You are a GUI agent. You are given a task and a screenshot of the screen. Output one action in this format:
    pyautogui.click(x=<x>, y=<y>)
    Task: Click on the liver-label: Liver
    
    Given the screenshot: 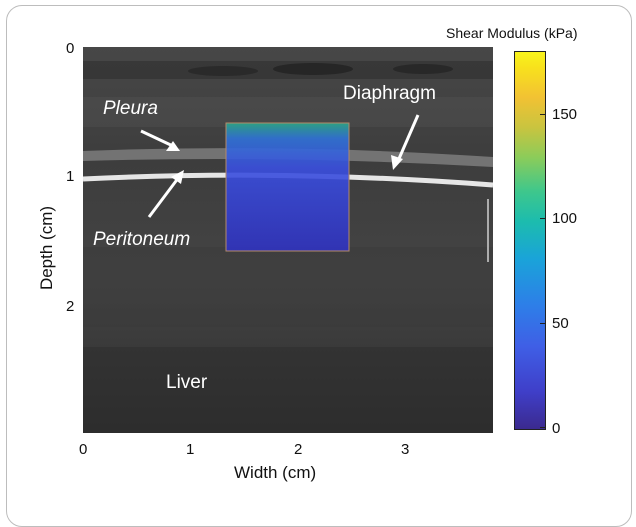 What is the action you would take?
    pyautogui.click(x=187, y=382)
    